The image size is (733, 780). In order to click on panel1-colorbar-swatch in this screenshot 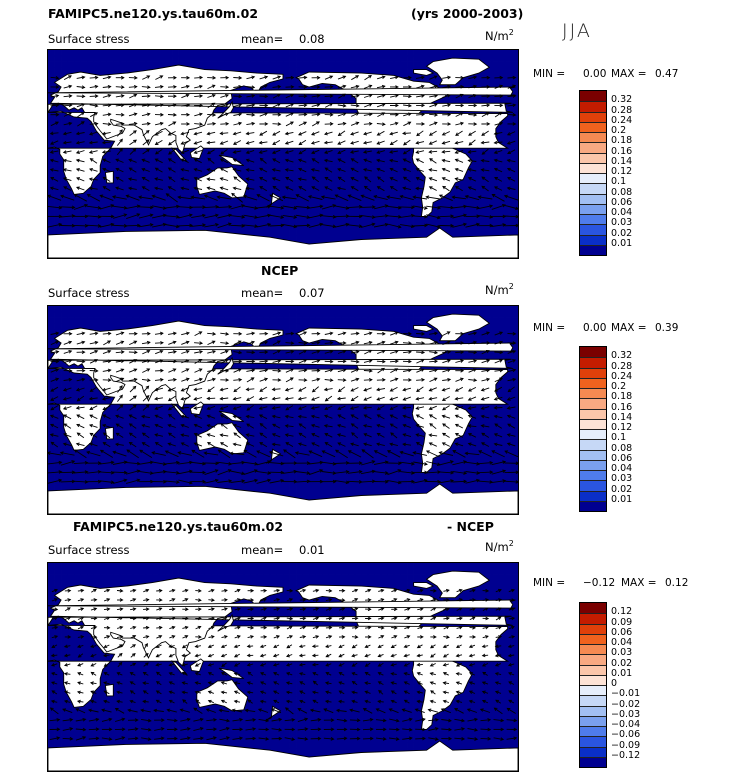, I will do `click(593, 137)`.